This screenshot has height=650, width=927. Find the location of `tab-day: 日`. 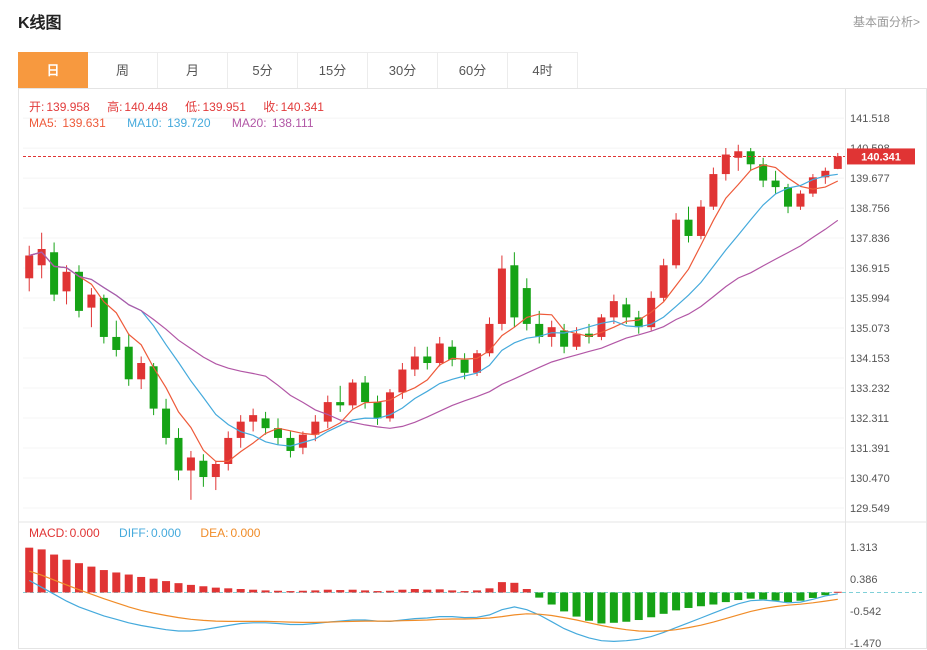

tab-day: 日 is located at coordinates (53, 70).